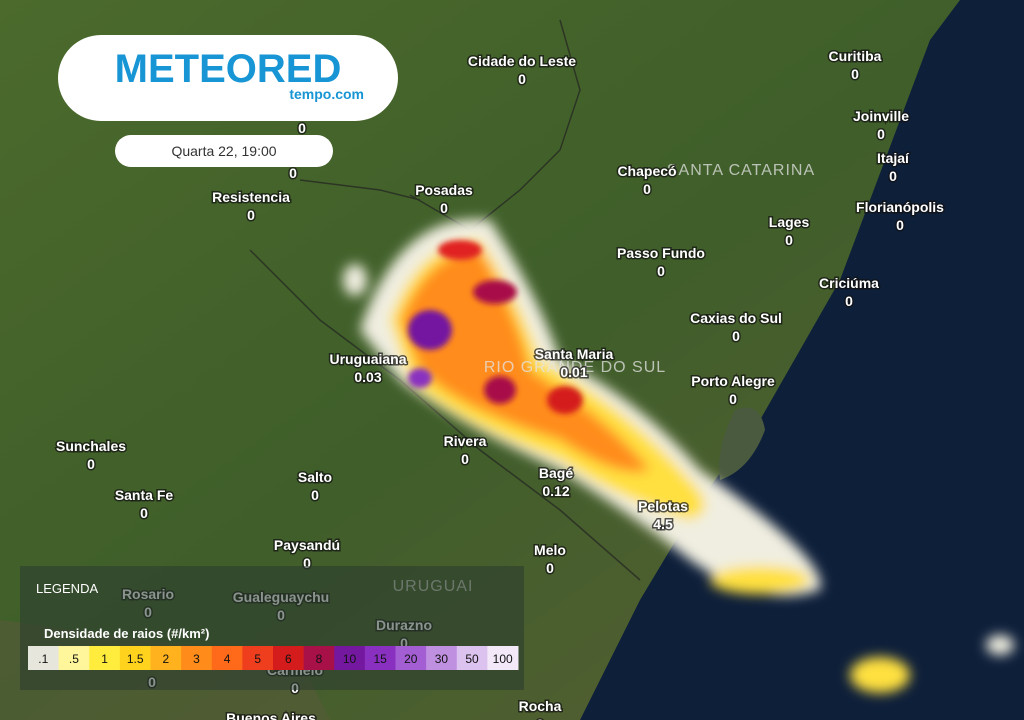  I want to click on city-name: Uruguaiana, so click(367, 359).